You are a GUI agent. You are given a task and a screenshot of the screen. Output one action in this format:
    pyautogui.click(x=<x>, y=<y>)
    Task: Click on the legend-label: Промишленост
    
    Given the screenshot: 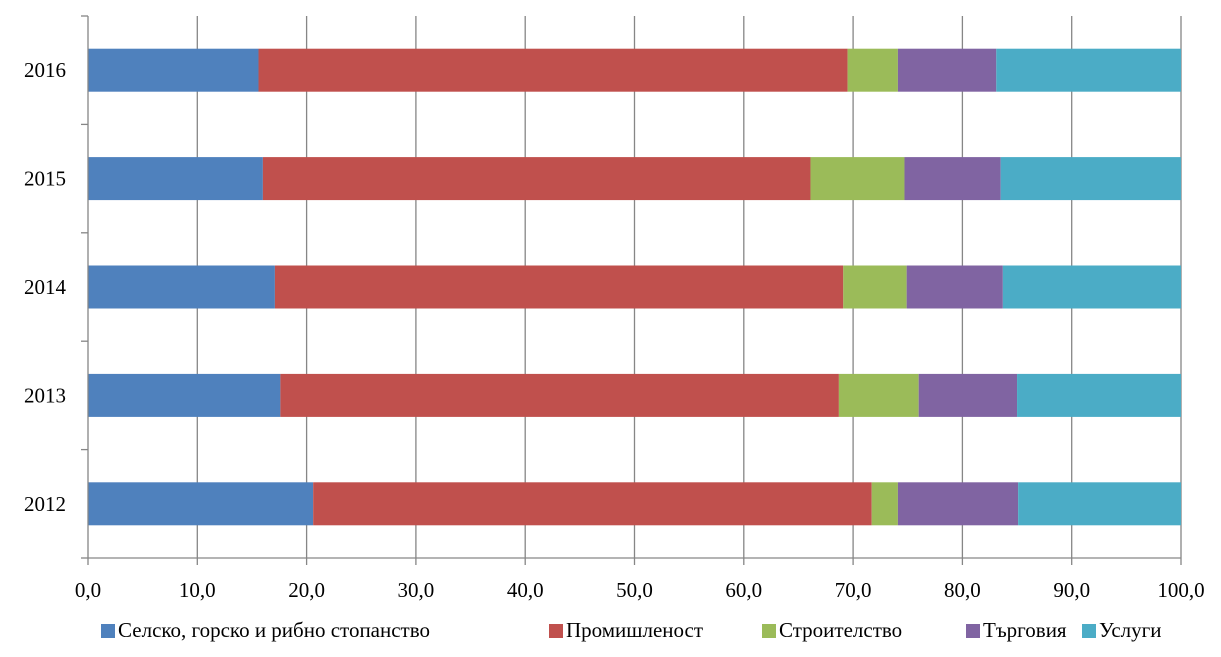 What is the action you would take?
    pyautogui.click(x=634, y=630)
    